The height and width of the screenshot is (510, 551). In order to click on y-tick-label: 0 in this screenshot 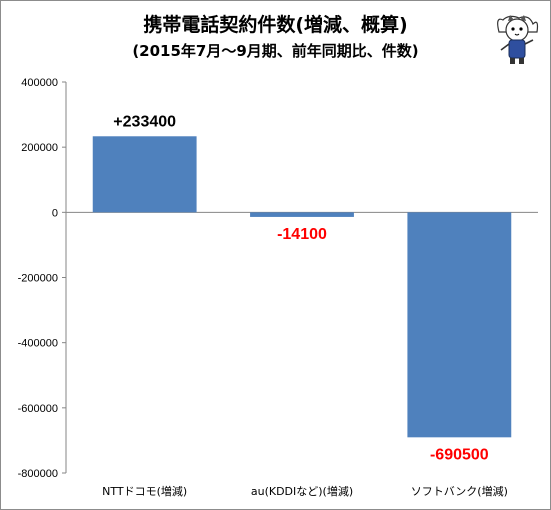, I will do `click(55, 213)`.